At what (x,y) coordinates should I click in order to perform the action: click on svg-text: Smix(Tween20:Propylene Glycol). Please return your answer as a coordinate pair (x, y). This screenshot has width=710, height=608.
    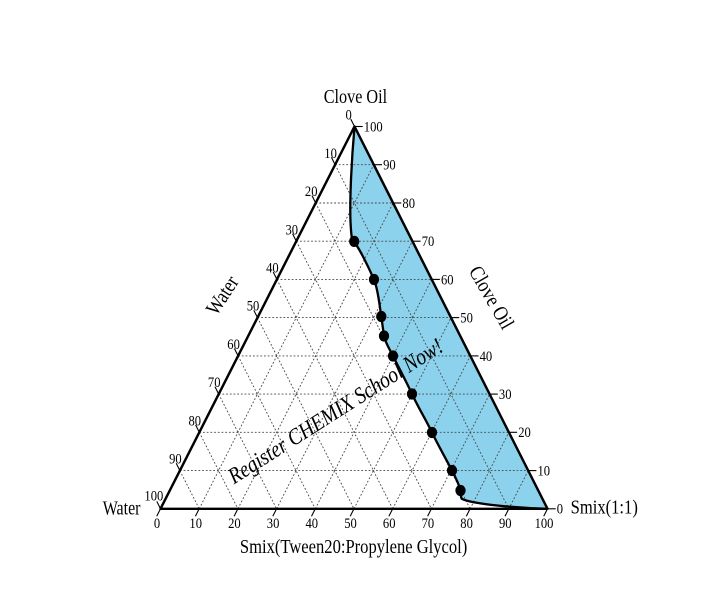
    Looking at the image, I should click on (353, 547).